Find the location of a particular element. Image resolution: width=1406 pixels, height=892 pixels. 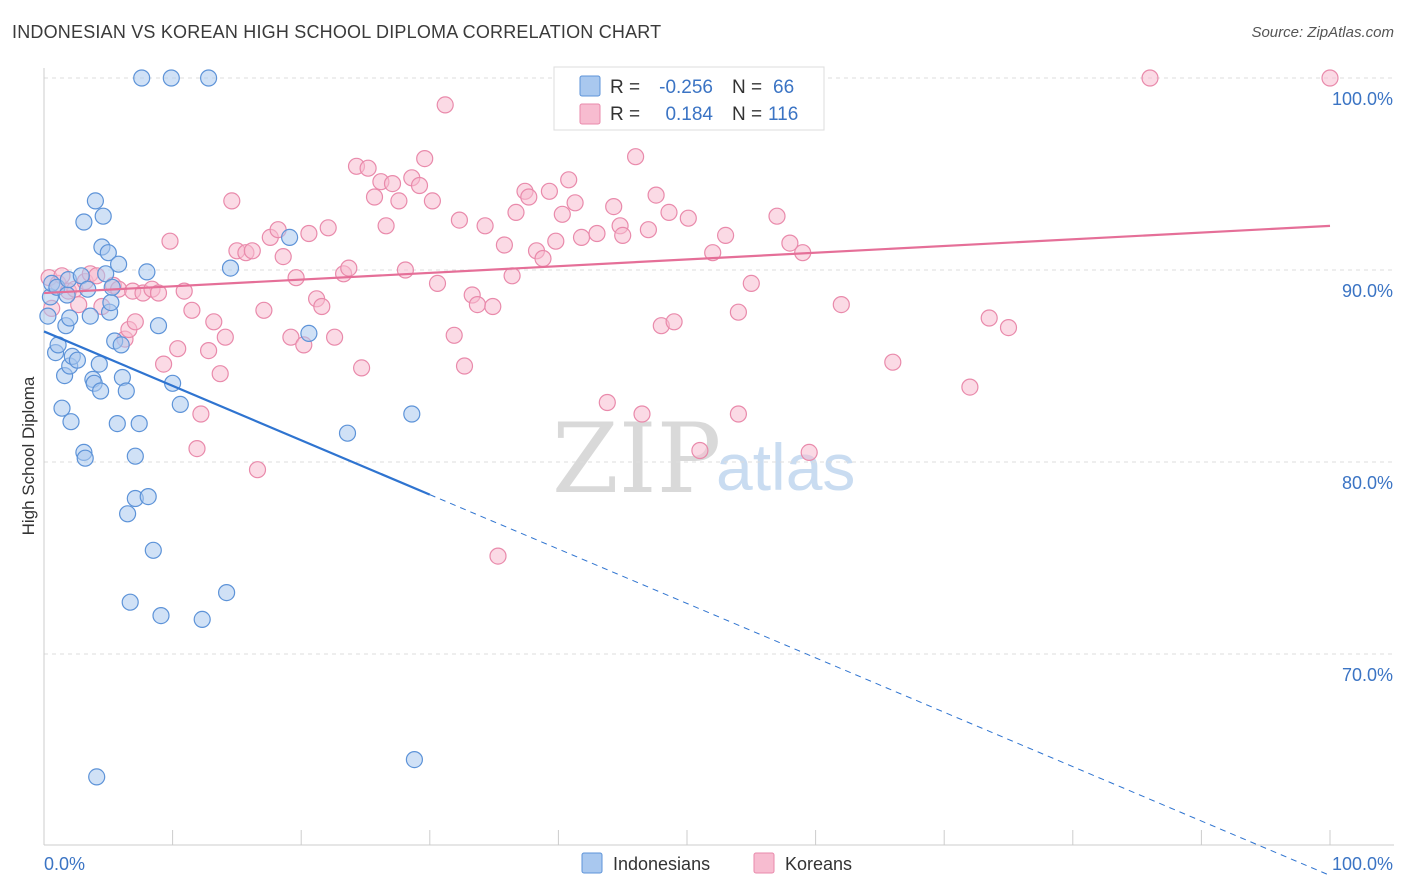

y-tick-label-70: 70.0% is located at coordinates (1367, 675).